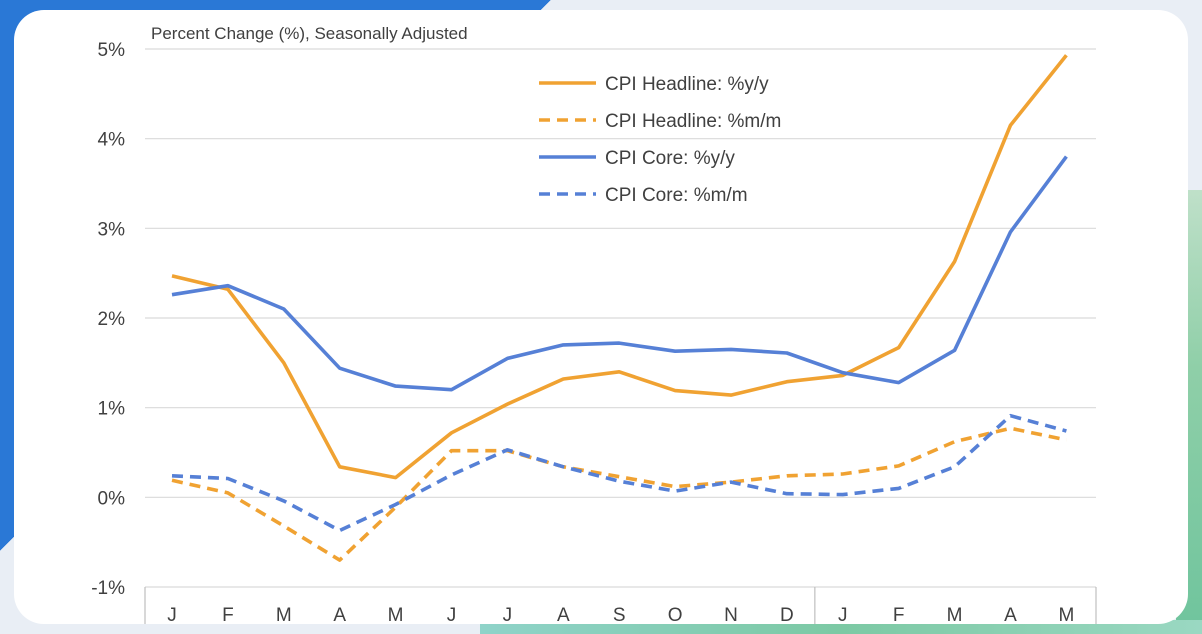  Describe the element at coordinates (112, 319) in the screenshot. I see `y-tick-label: 2%` at that location.